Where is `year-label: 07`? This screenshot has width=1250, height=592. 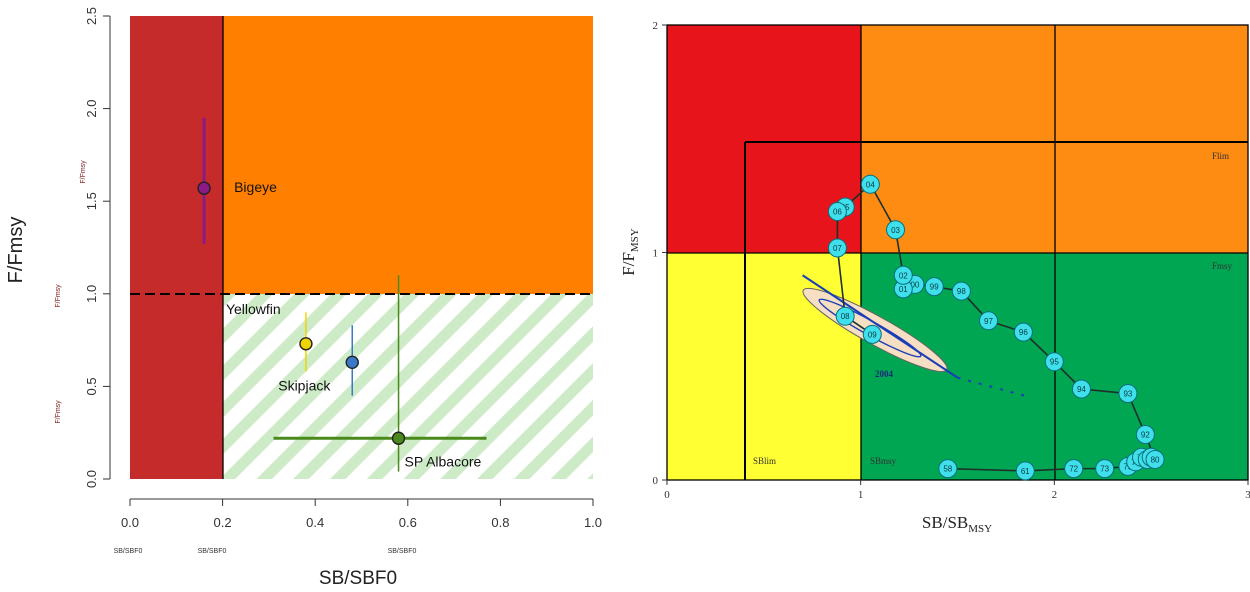
year-label: 07 is located at coordinates (837, 248).